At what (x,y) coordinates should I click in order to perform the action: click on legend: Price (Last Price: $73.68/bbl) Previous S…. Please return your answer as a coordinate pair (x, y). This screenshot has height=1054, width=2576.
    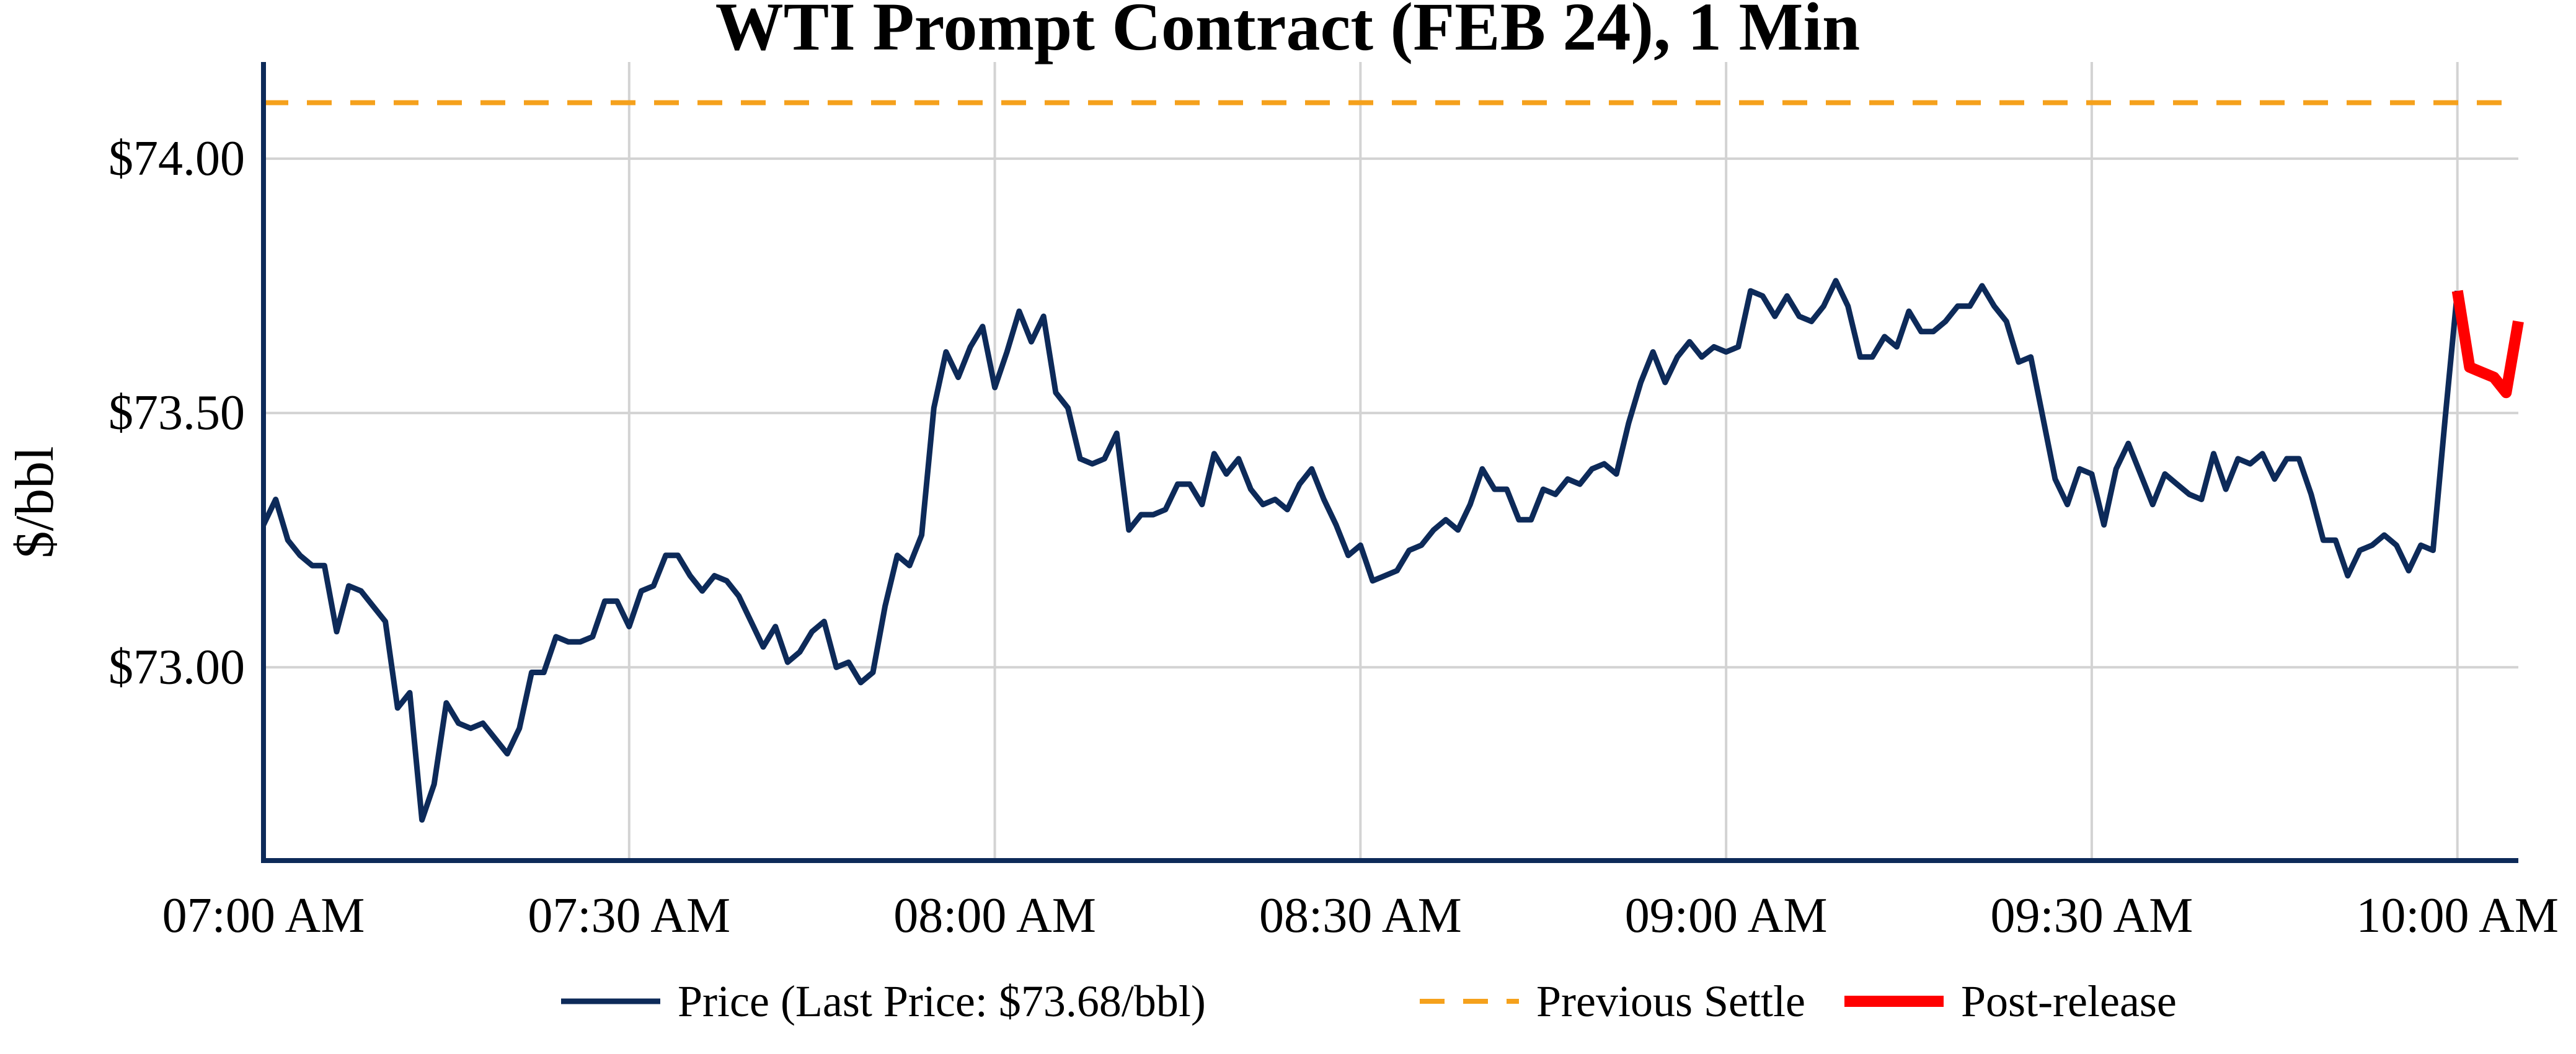
    Looking at the image, I should click on (1369, 1001).